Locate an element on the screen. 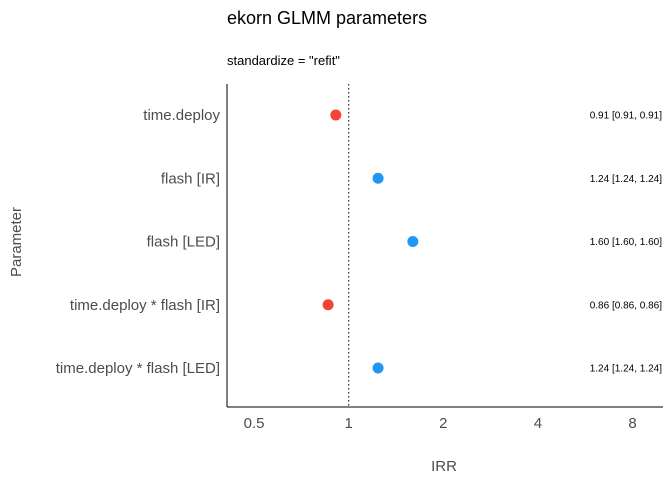 The image size is (672, 480). y-tick-label: time.deploy is located at coordinates (181, 115).